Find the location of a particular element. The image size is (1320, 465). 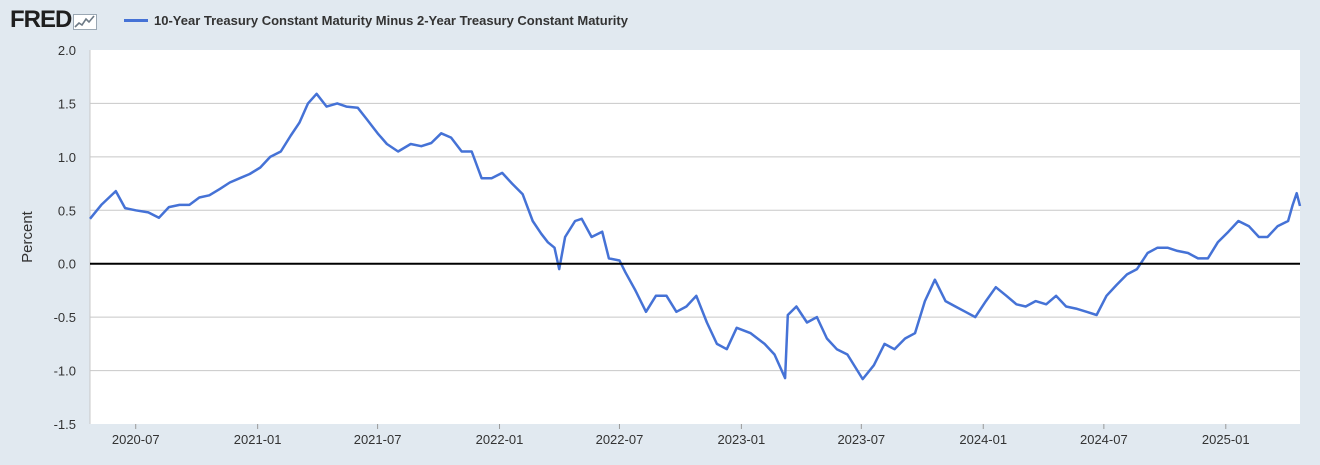

y-tick-label: 2.0 is located at coordinates (67, 50).